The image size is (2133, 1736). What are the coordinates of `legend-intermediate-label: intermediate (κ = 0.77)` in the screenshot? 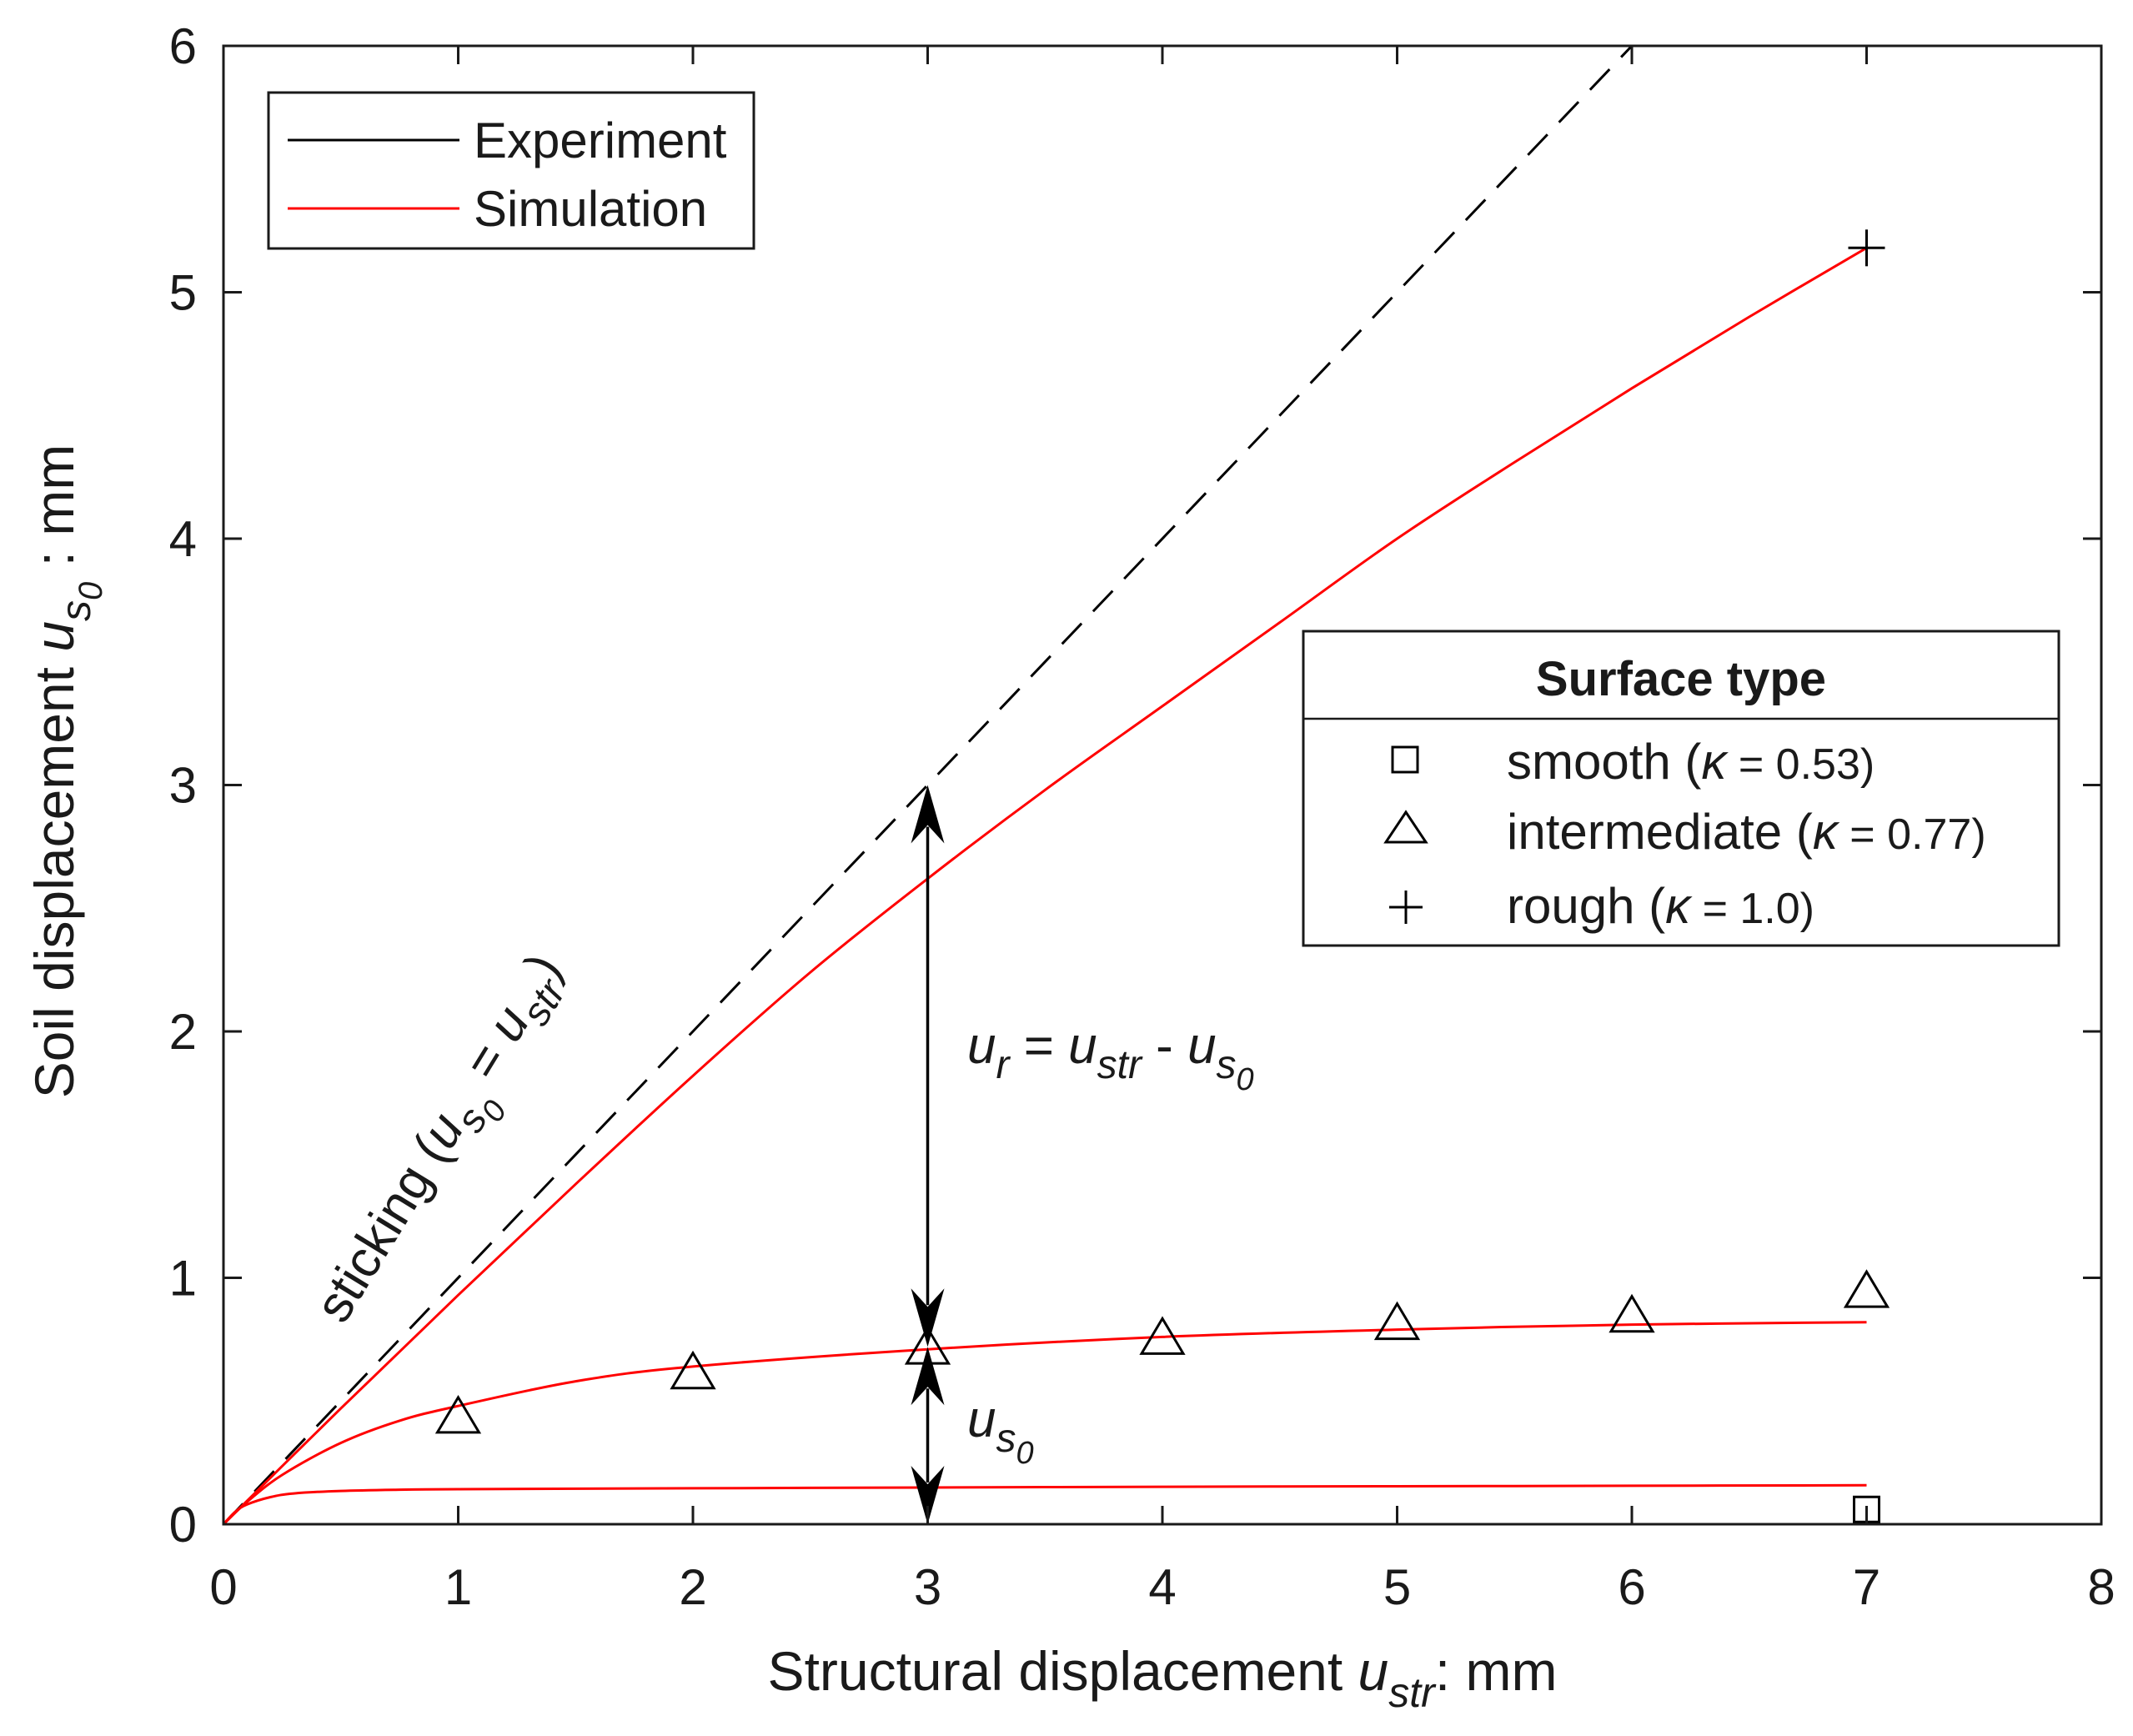 It's located at (1746, 832).